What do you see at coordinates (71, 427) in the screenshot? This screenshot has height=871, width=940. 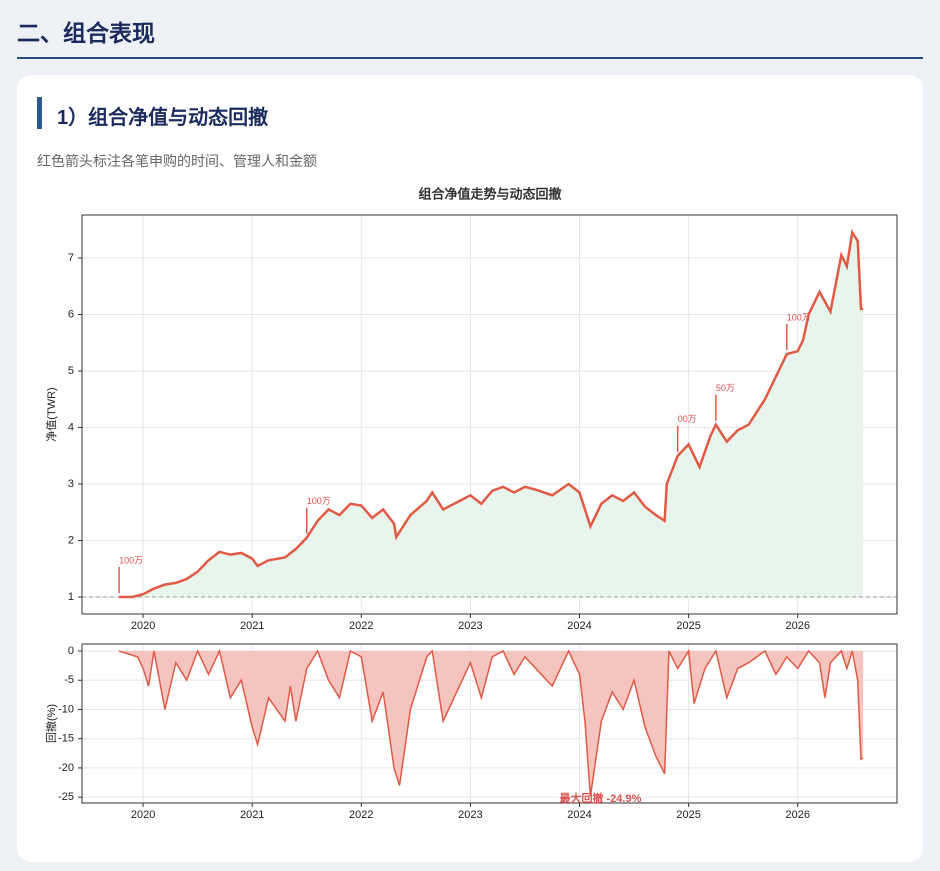 I see `y-tick-label: 4` at bounding box center [71, 427].